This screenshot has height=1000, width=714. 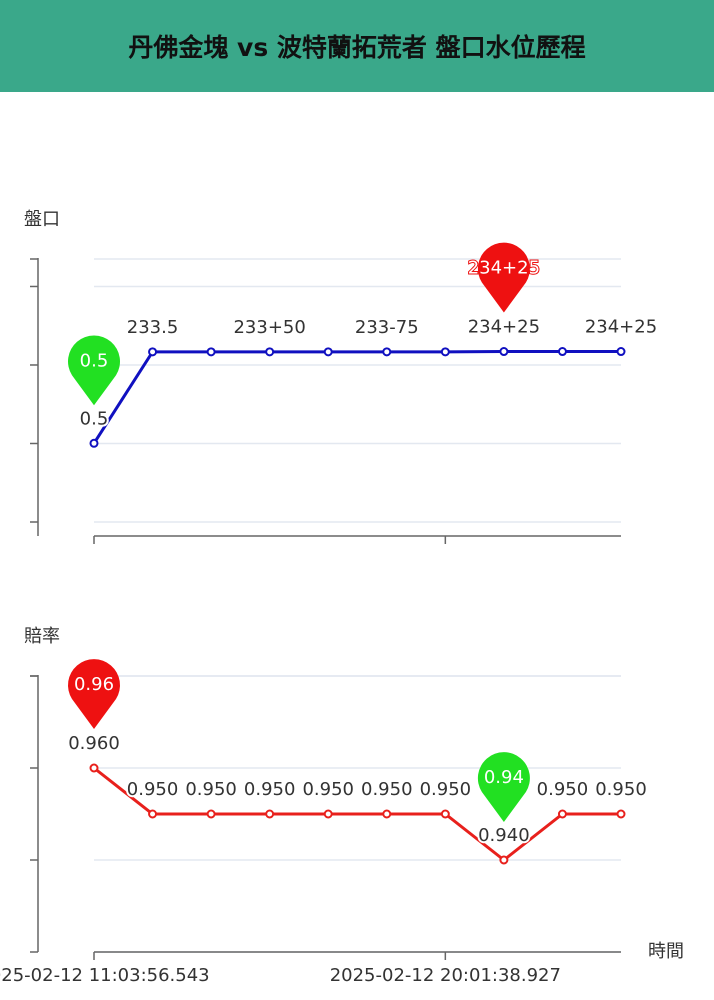 I want to click on page-title: 丹佛金塊 vs 波特蘭拓荒者 盤口水位歷程, so click(x=357, y=47).